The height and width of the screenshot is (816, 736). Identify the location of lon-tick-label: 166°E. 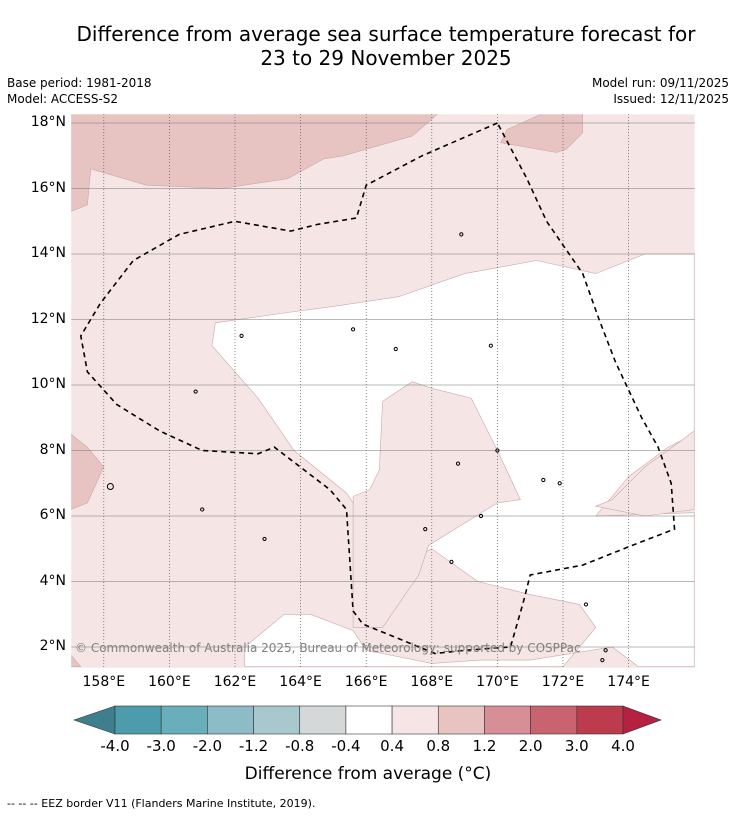
(366, 682).